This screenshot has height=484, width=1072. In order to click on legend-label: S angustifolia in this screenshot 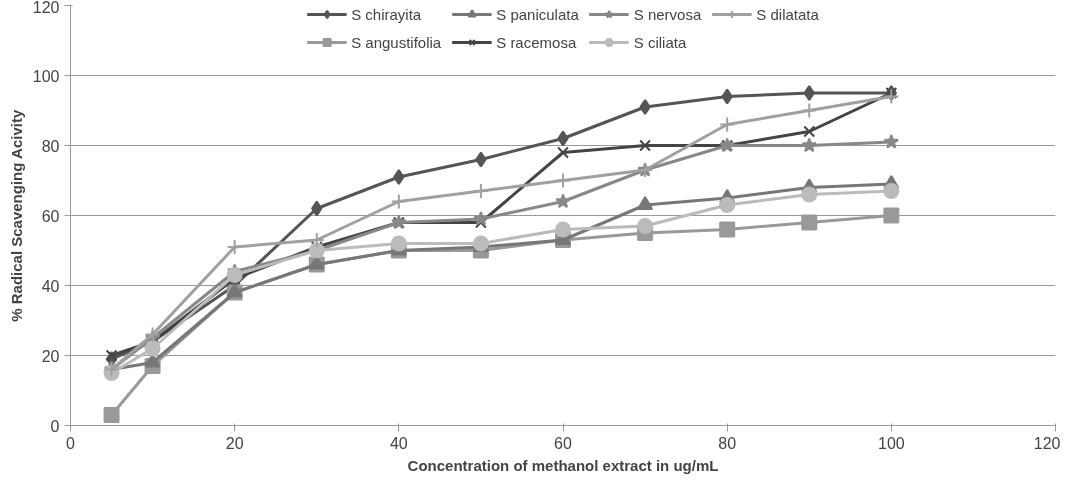, I will do `click(396, 42)`.